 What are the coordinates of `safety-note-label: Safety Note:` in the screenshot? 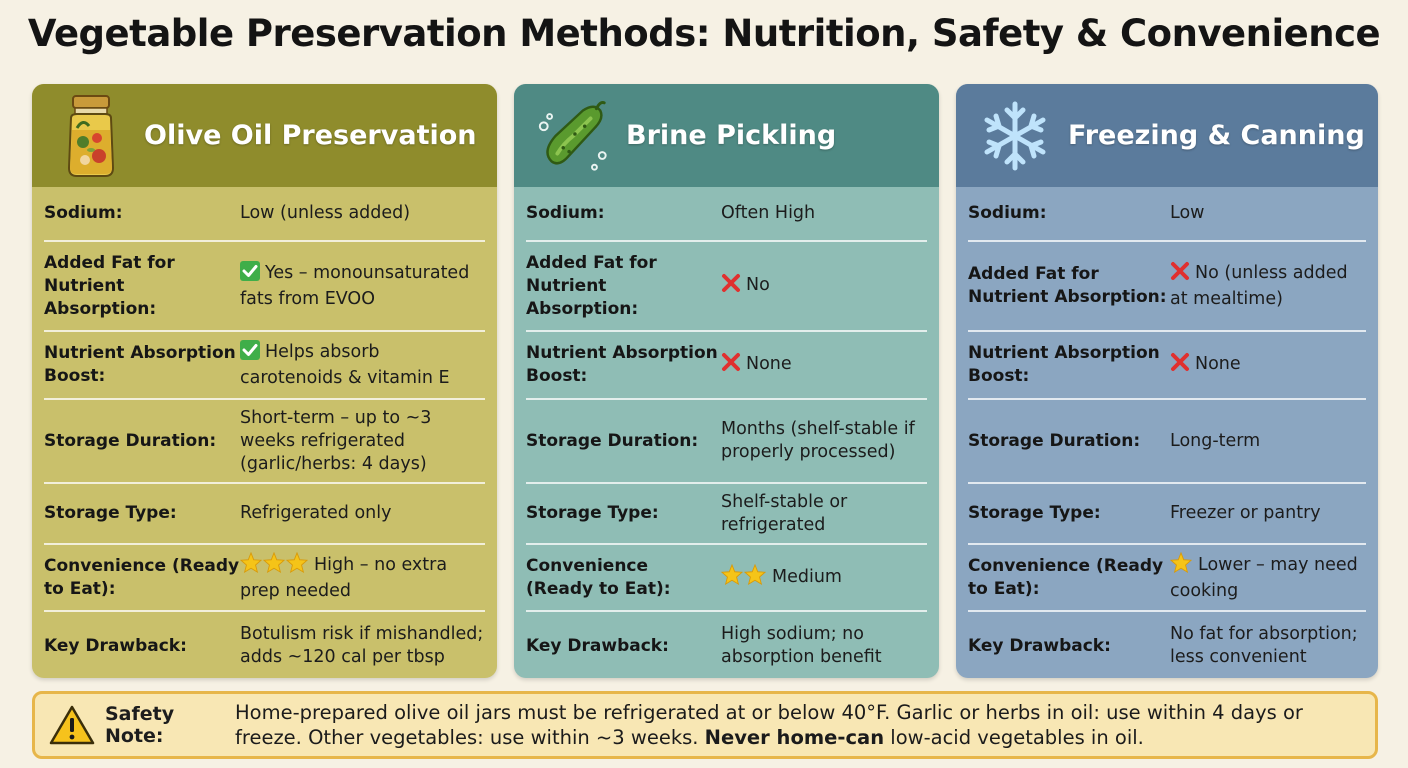 It's located at (140, 725).